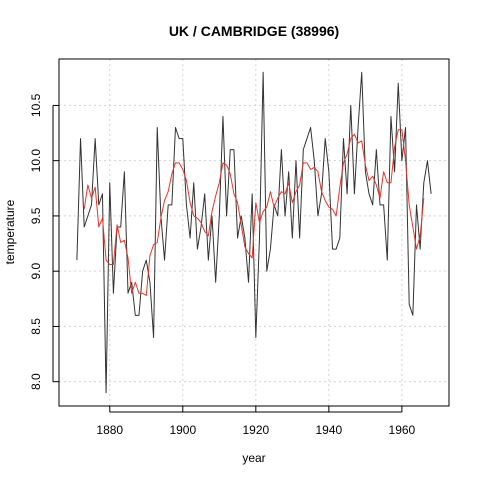 The height and width of the screenshot is (480, 480). I want to click on y-tick-label: 10.5, so click(36, 105).